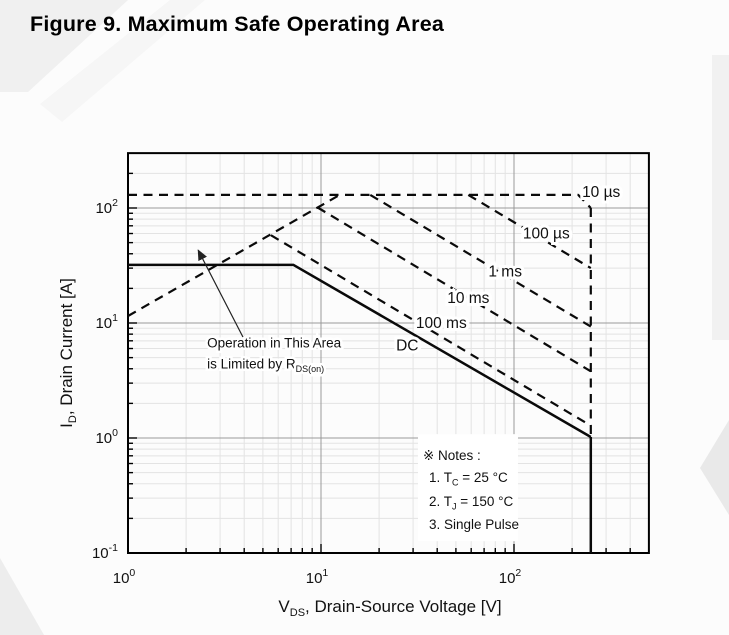 The width and height of the screenshot is (729, 635). I want to click on x-tick-label: 10², so click(510, 577).